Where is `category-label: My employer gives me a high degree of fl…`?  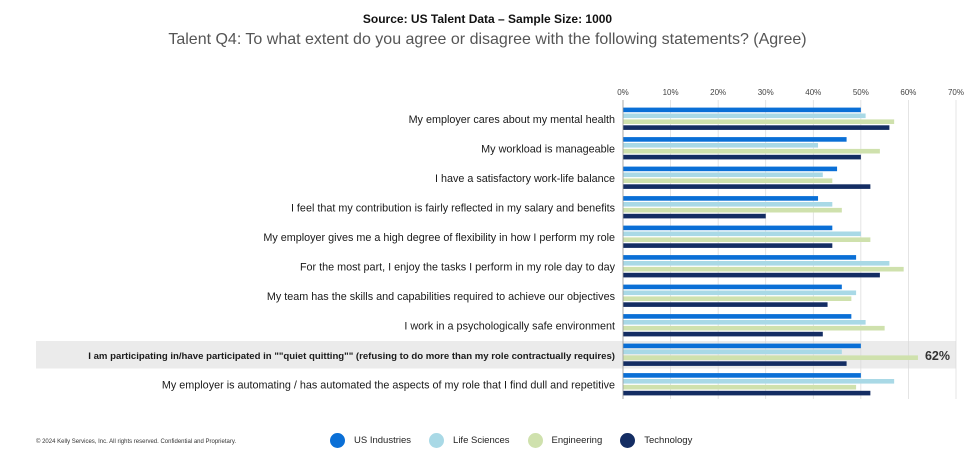 category-label: My employer gives me a high degree of fl… is located at coordinates (439, 238).